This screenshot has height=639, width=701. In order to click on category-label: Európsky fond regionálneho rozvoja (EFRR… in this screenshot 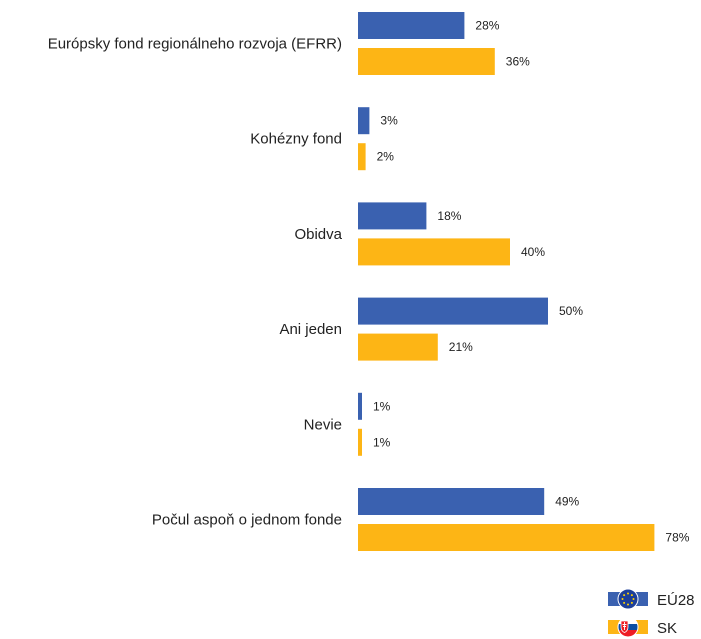, I will do `click(195, 44)`.